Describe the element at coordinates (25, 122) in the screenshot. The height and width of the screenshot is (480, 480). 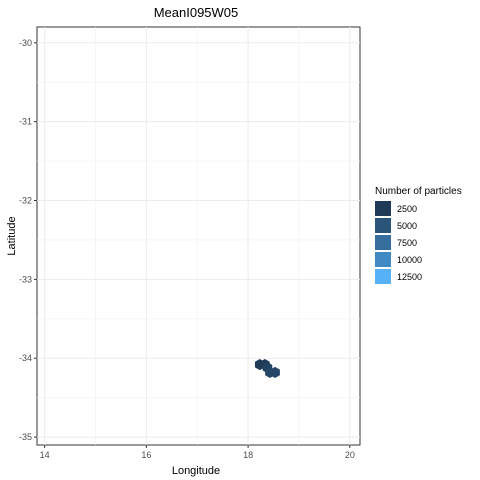
I see `y-tick-label: -31` at that location.